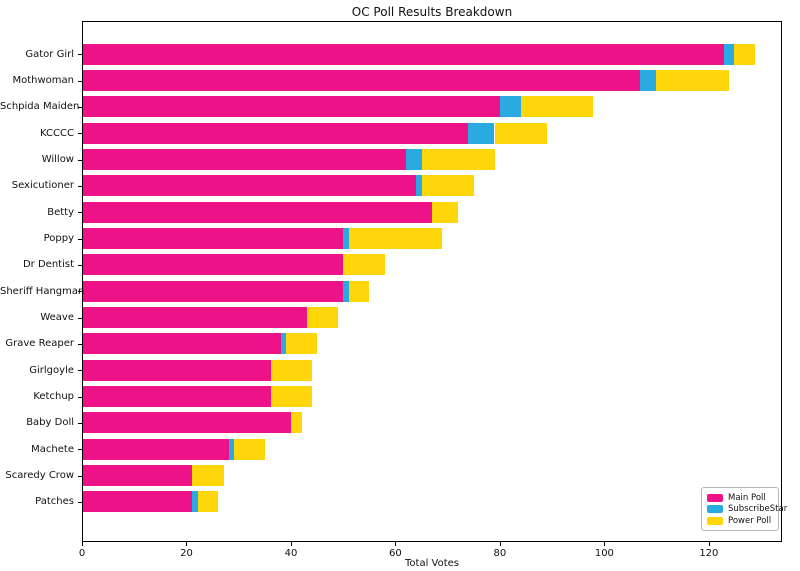 This screenshot has height=571, width=800. Describe the element at coordinates (604, 553) in the screenshot. I see `x-tick-label: 100` at that location.